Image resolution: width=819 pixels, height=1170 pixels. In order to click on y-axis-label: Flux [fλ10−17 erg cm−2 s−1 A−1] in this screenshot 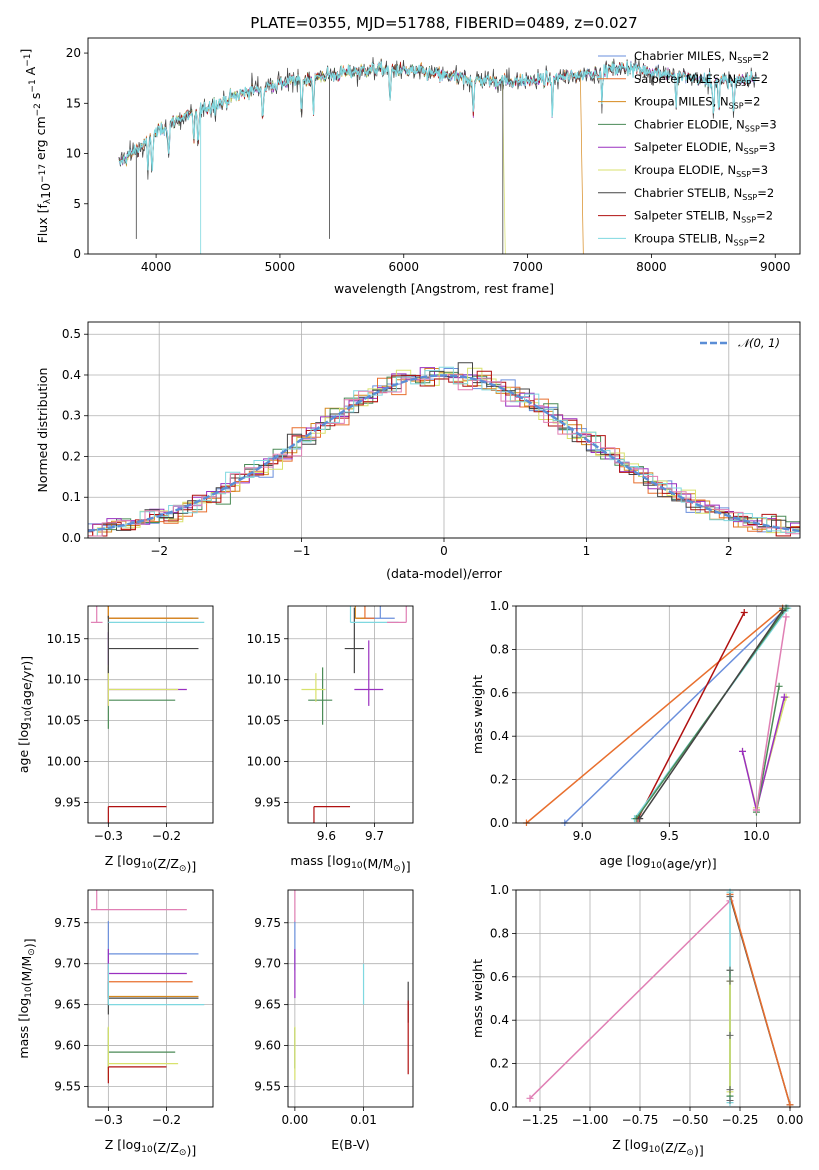, I will do `click(35, 146)`.